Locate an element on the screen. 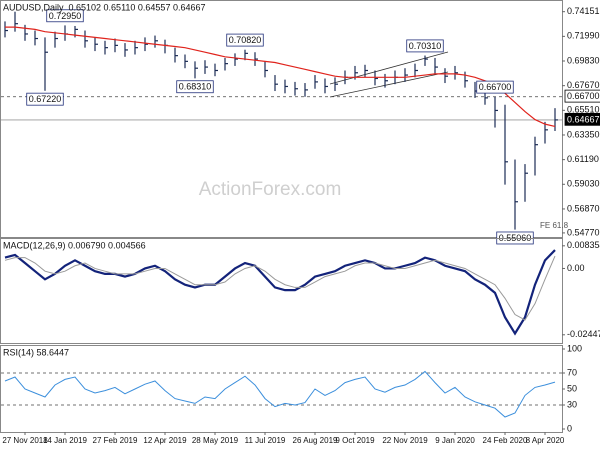 This screenshot has width=600, height=450. x-tick-label: 12 Apr 2019 is located at coordinates (165, 440).